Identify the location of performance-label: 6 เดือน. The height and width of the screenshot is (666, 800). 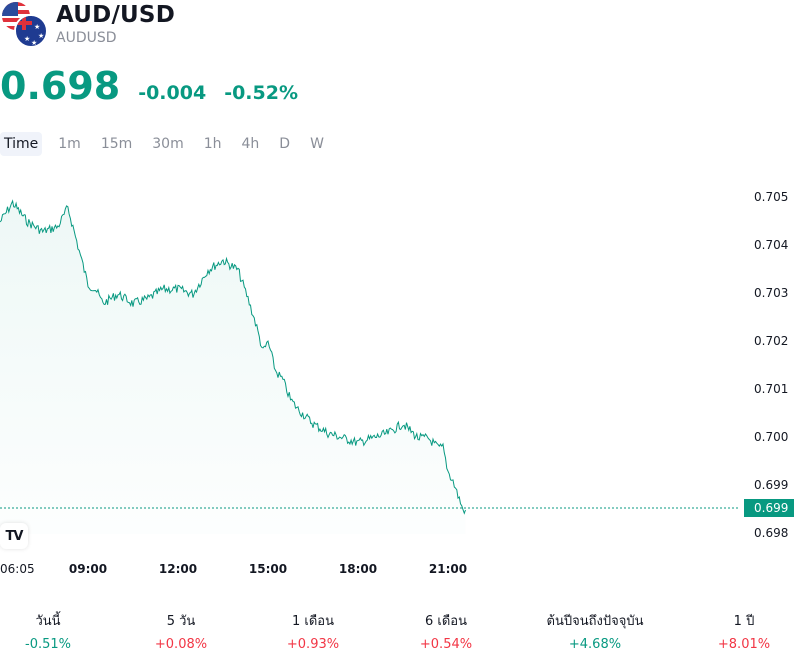
(446, 621).